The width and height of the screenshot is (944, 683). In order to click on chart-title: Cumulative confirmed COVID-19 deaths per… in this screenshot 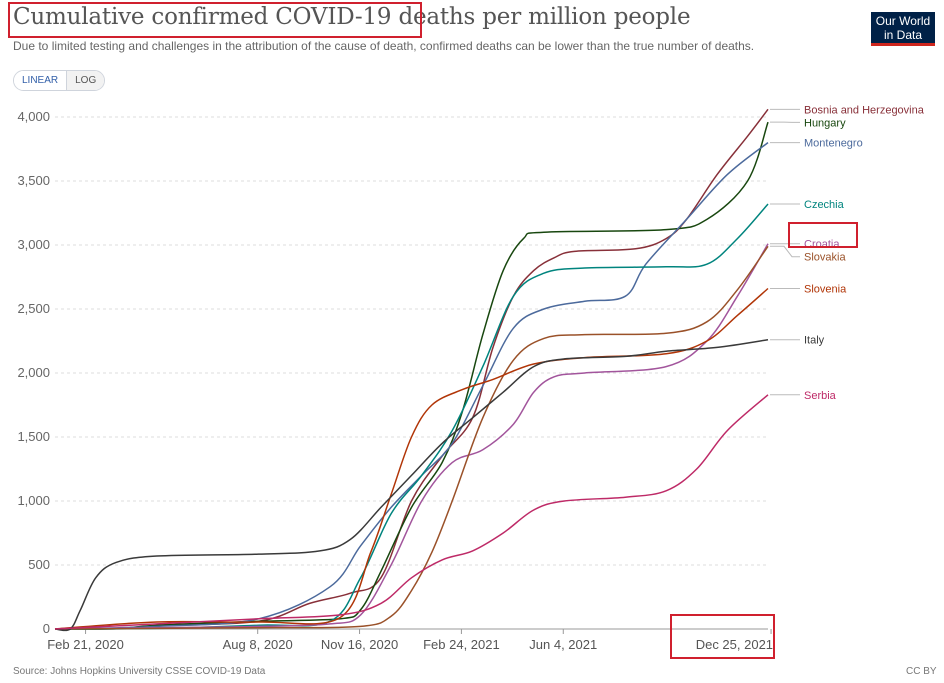, I will do `click(352, 17)`.